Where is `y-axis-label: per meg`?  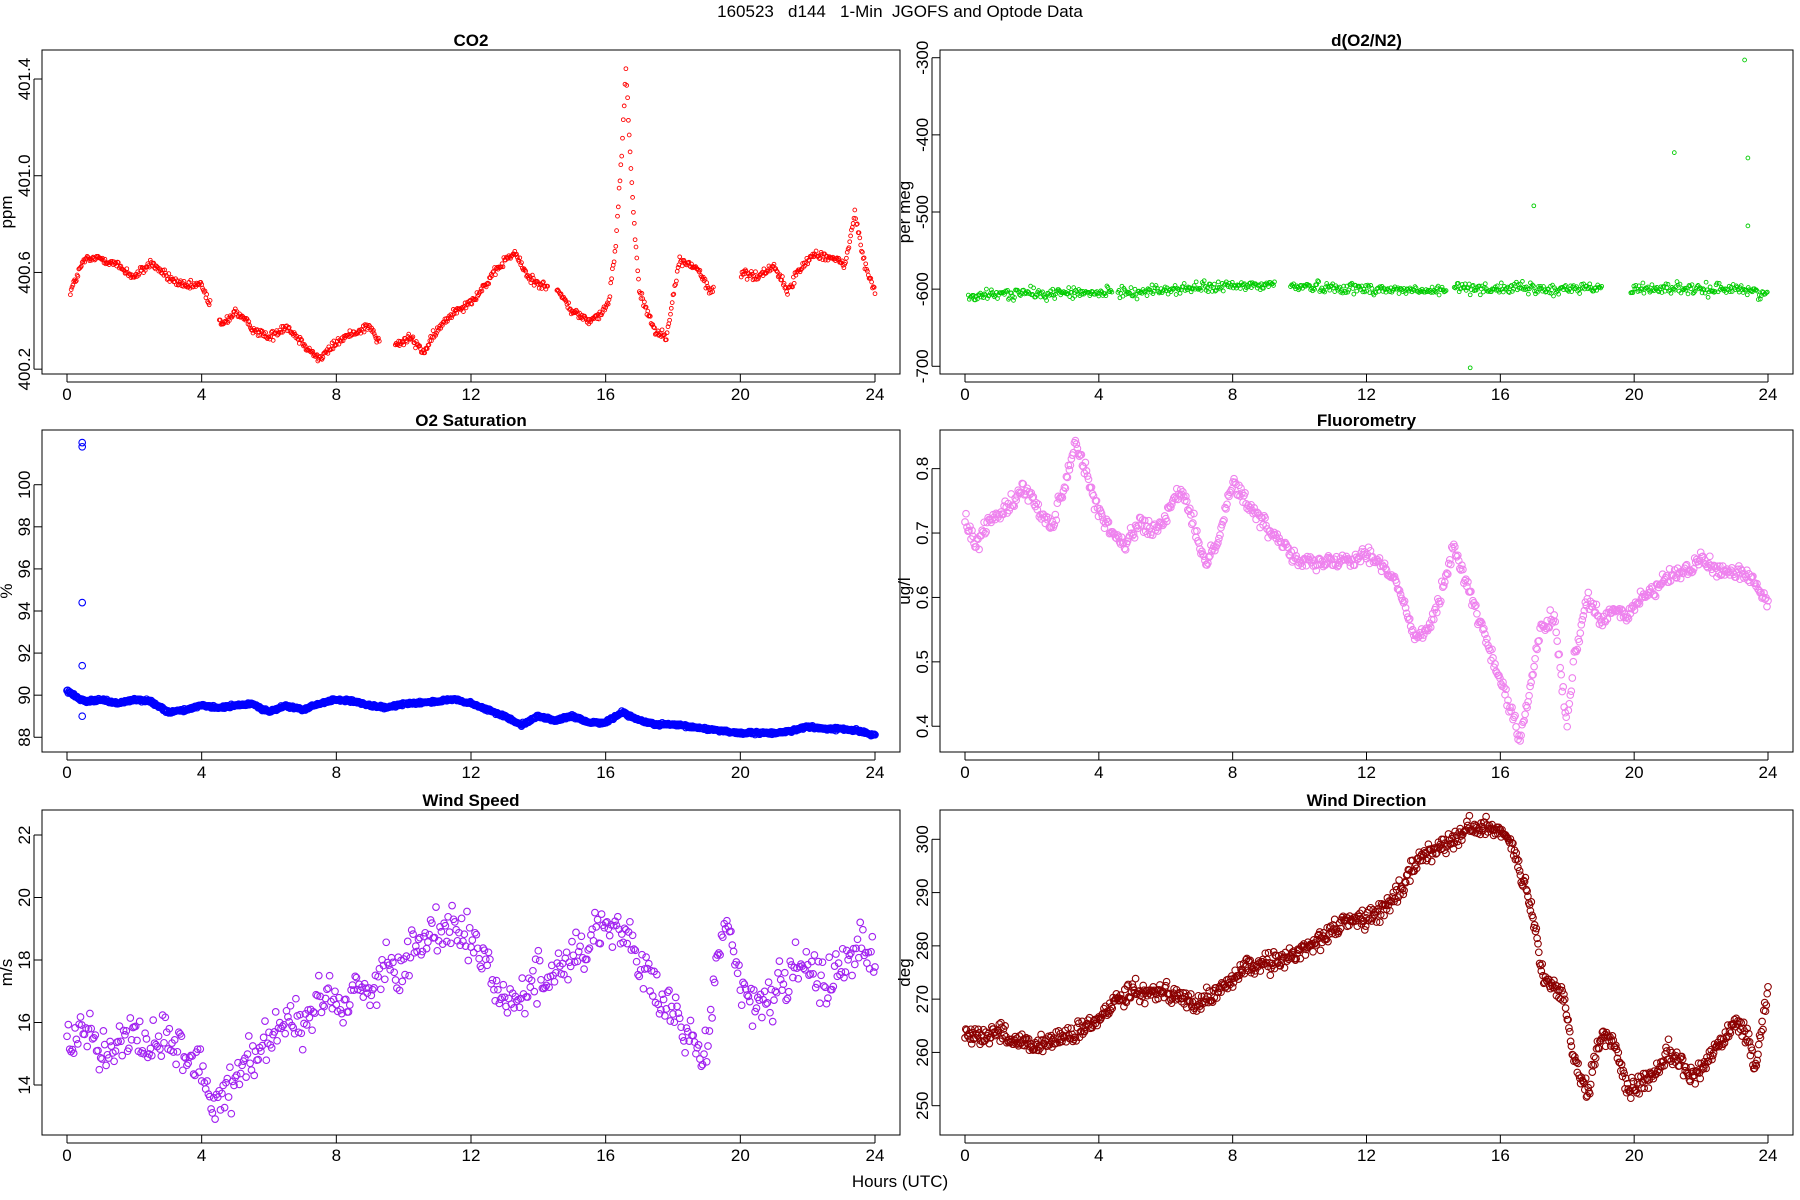
y-axis-label: per meg is located at coordinates (904, 212).